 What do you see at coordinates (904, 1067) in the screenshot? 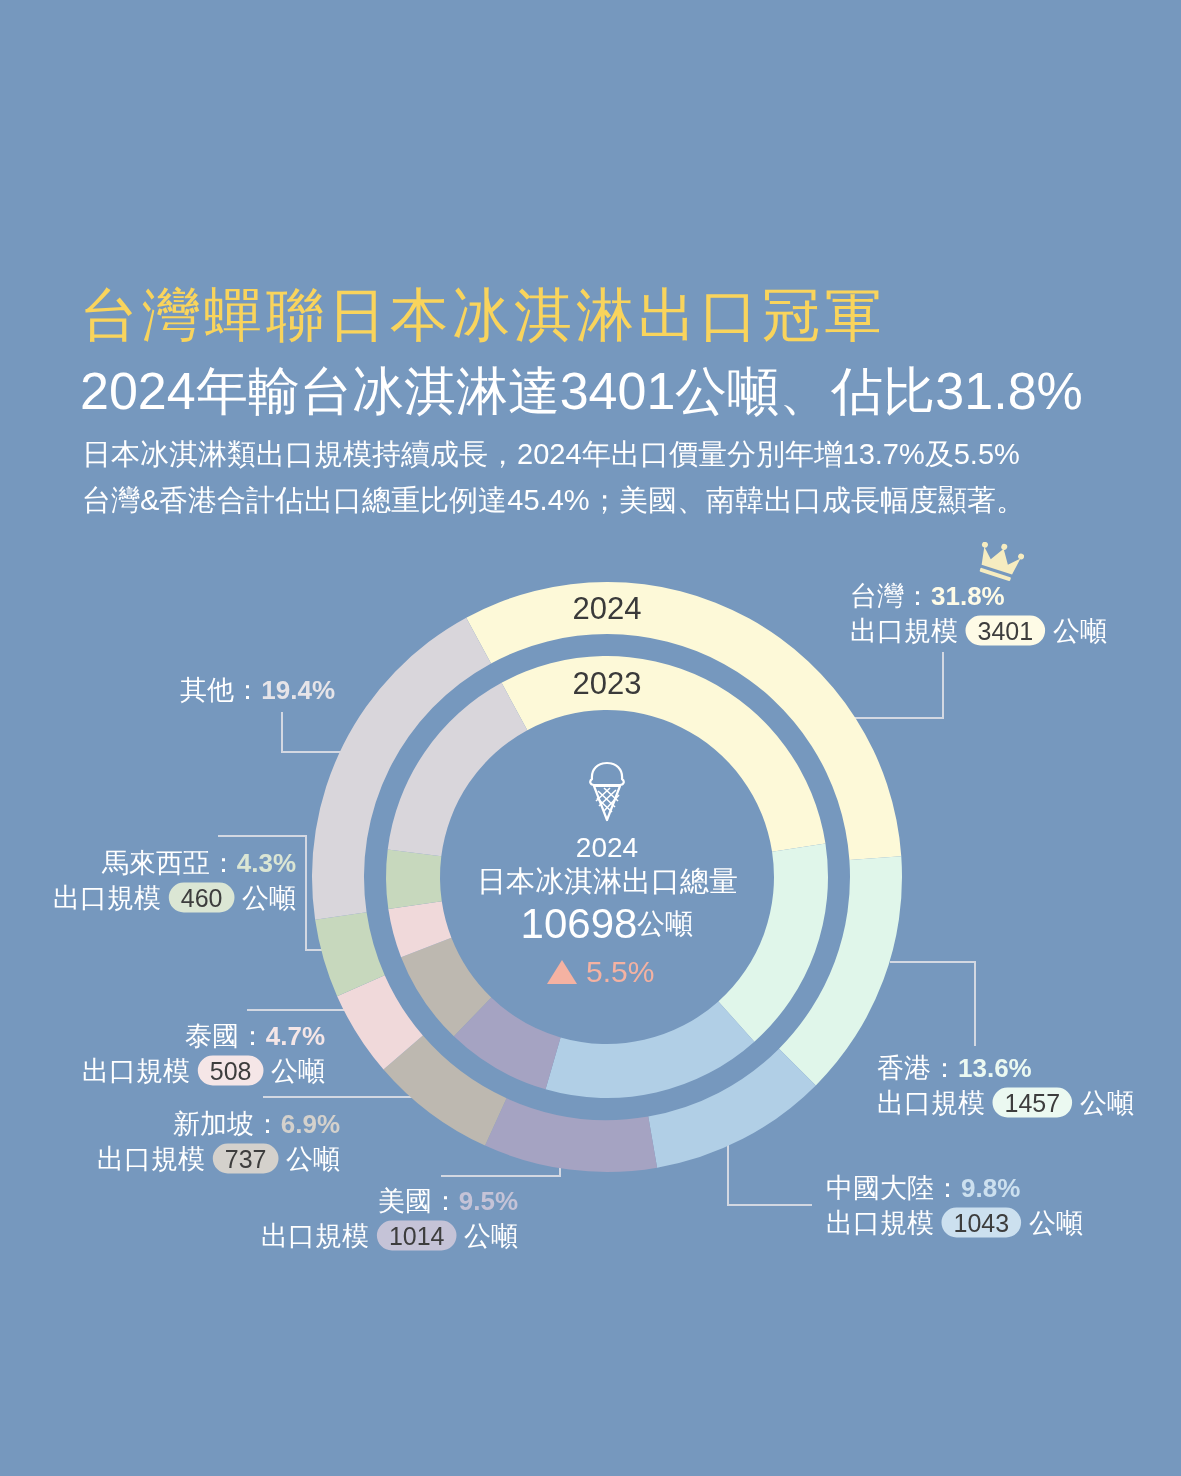
I see `slice-label: 香港` at bounding box center [904, 1067].